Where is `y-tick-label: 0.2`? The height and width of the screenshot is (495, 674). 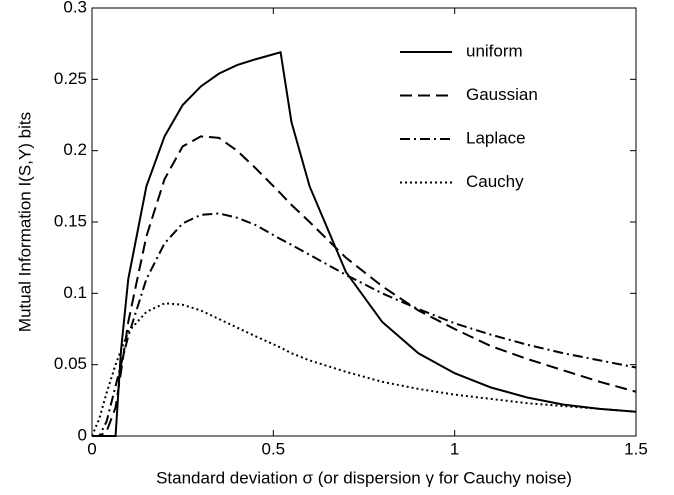 y-tick-label: 0.2 is located at coordinates (75, 149).